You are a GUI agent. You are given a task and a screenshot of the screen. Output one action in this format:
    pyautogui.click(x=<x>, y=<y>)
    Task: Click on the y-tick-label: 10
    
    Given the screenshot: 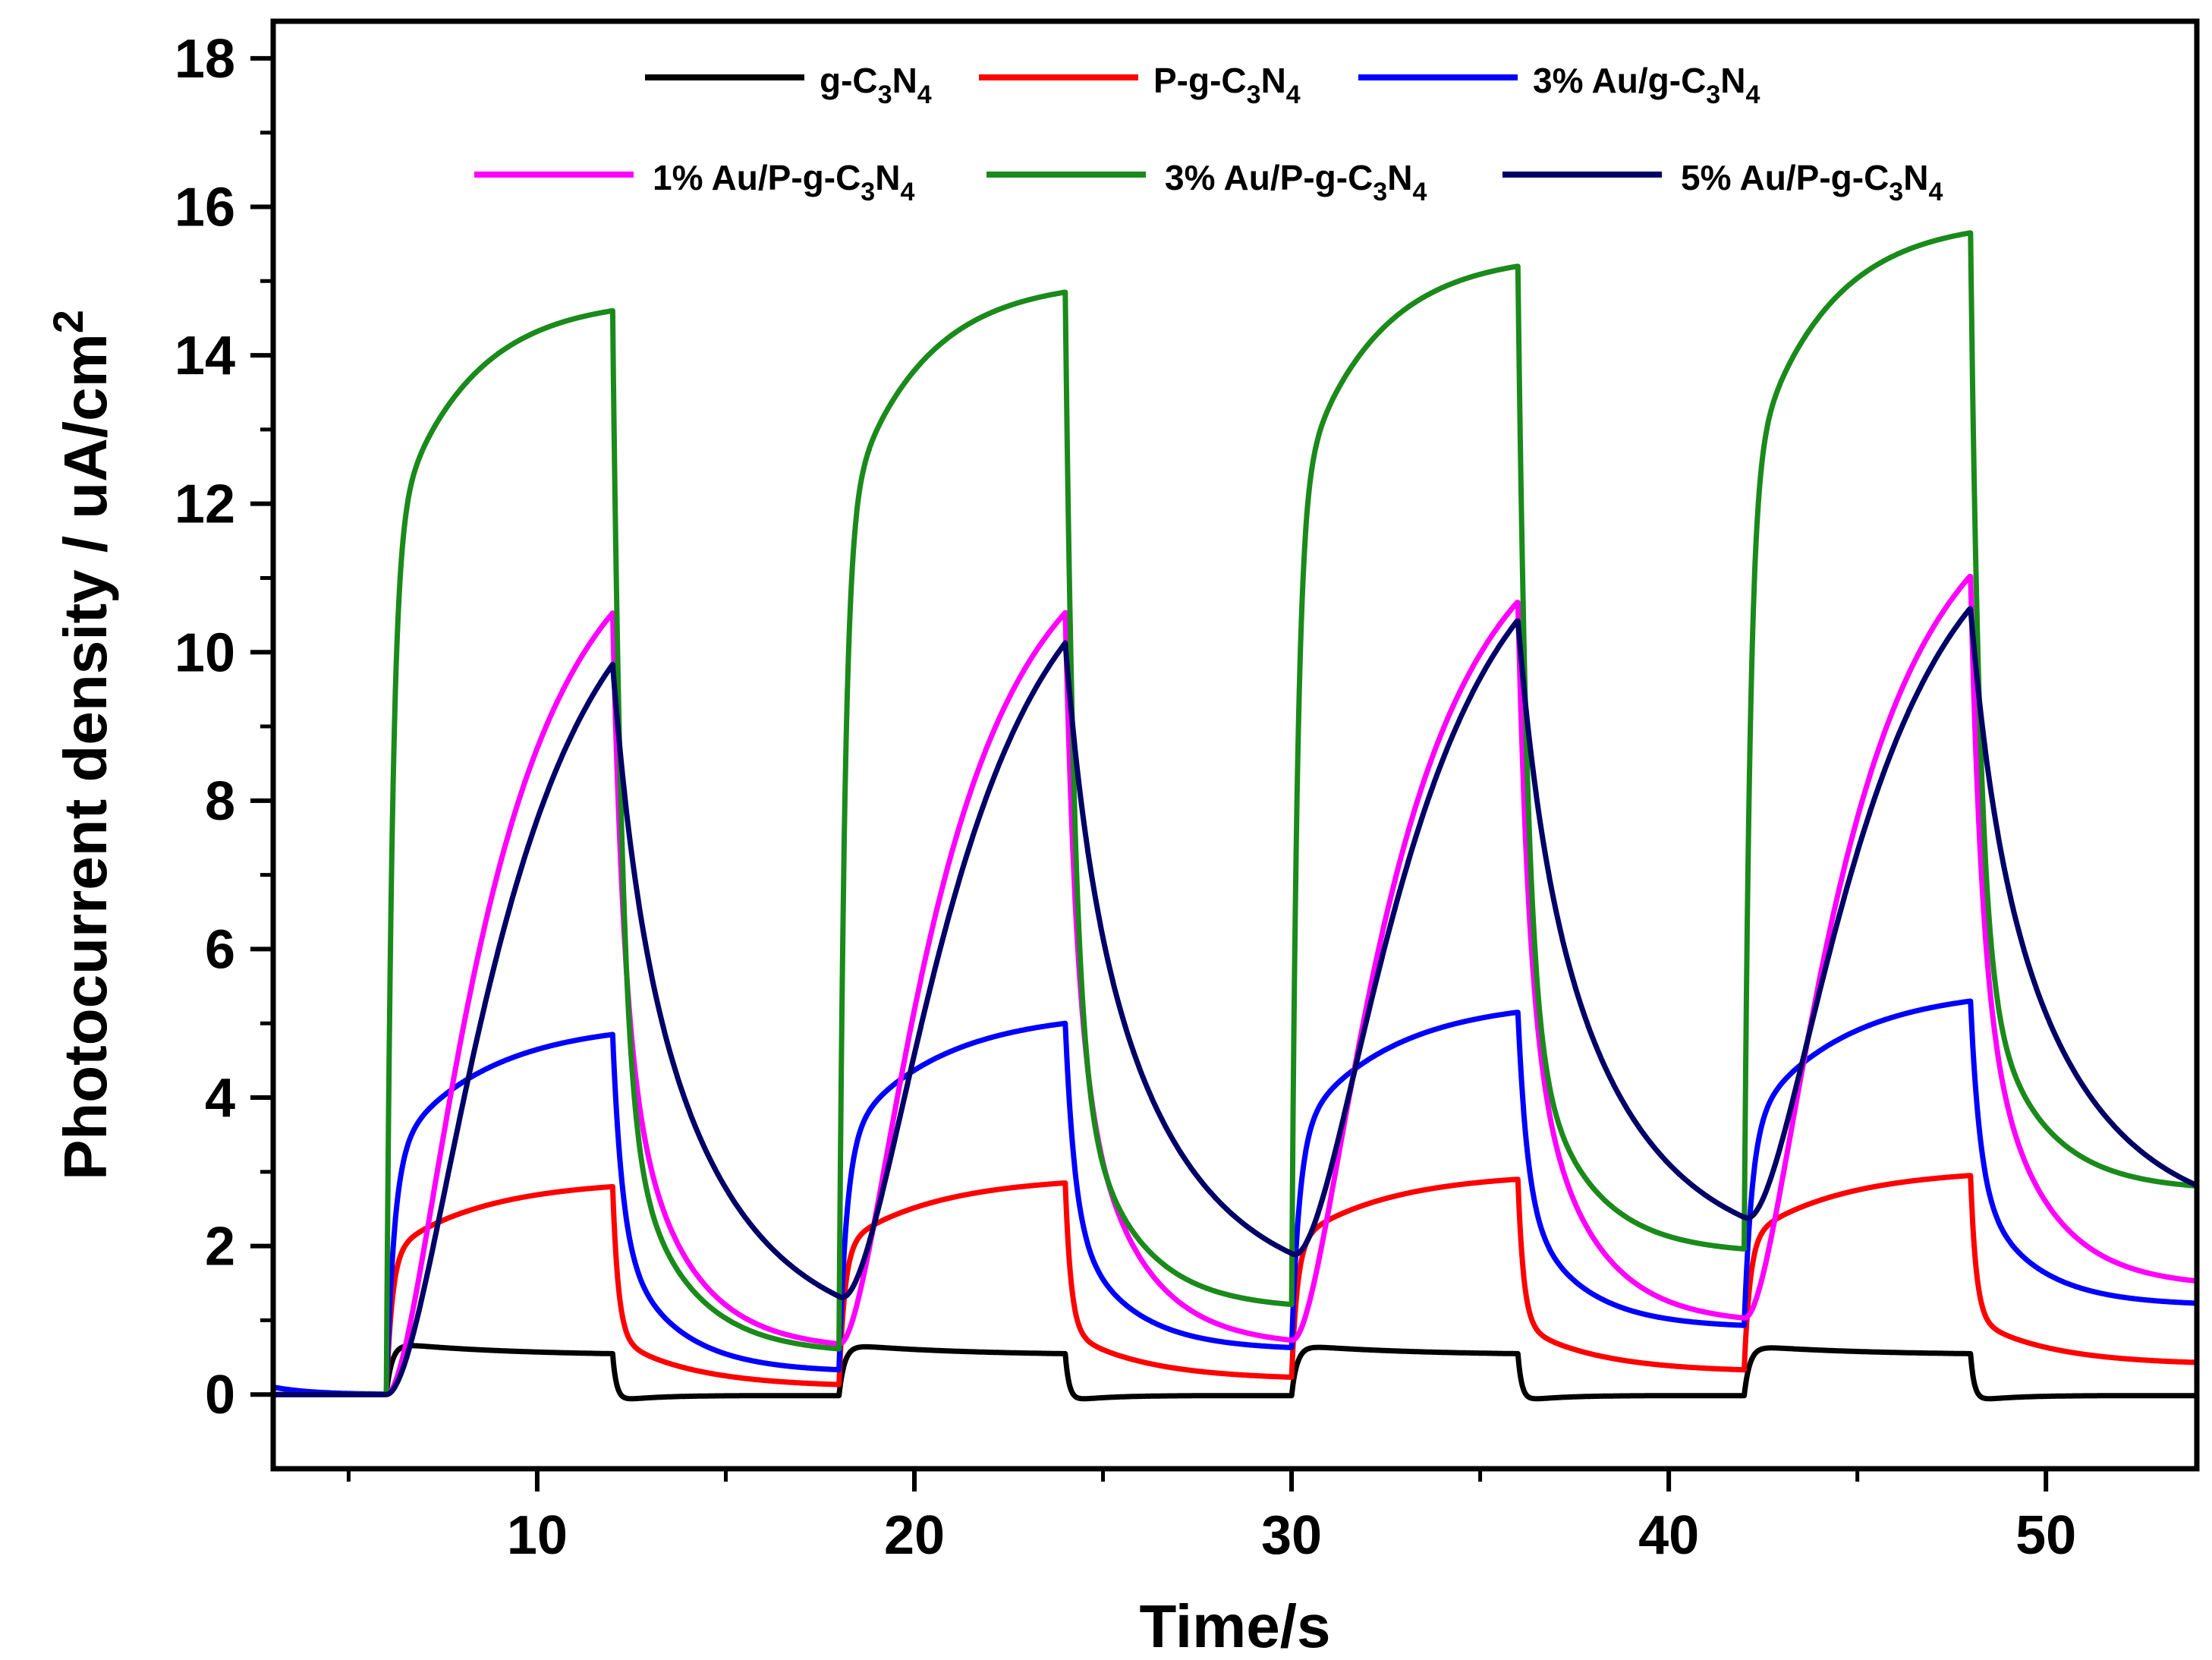 What is the action you would take?
    pyautogui.click(x=205, y=652)
    